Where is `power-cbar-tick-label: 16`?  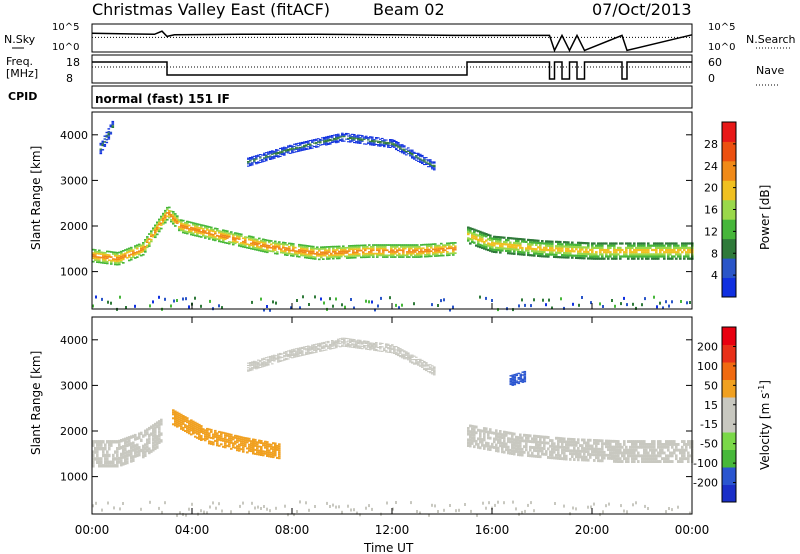 power-cbar-tick-label: 16 is located at coordinates (711, 210).